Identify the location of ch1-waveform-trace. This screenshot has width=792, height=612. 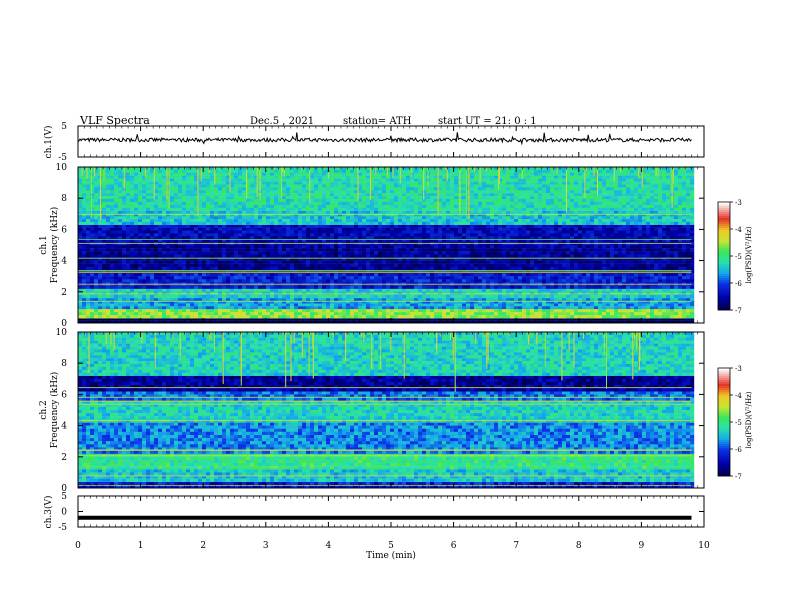
(384, 139).